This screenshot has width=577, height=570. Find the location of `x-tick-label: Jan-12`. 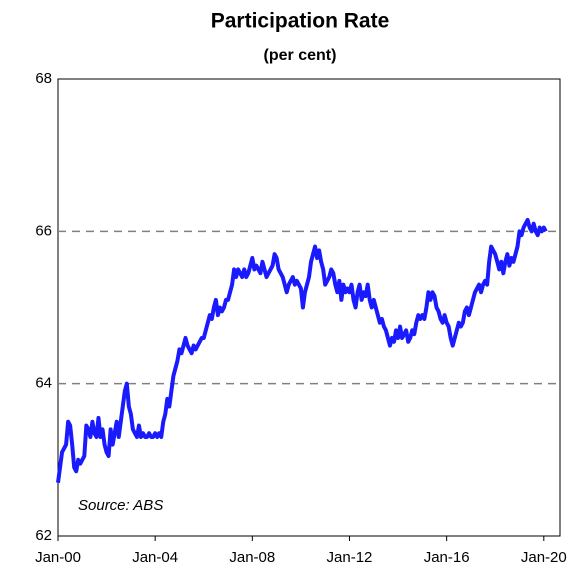

x-tick-label: Jan-12 is located at coordinates (350, 557).